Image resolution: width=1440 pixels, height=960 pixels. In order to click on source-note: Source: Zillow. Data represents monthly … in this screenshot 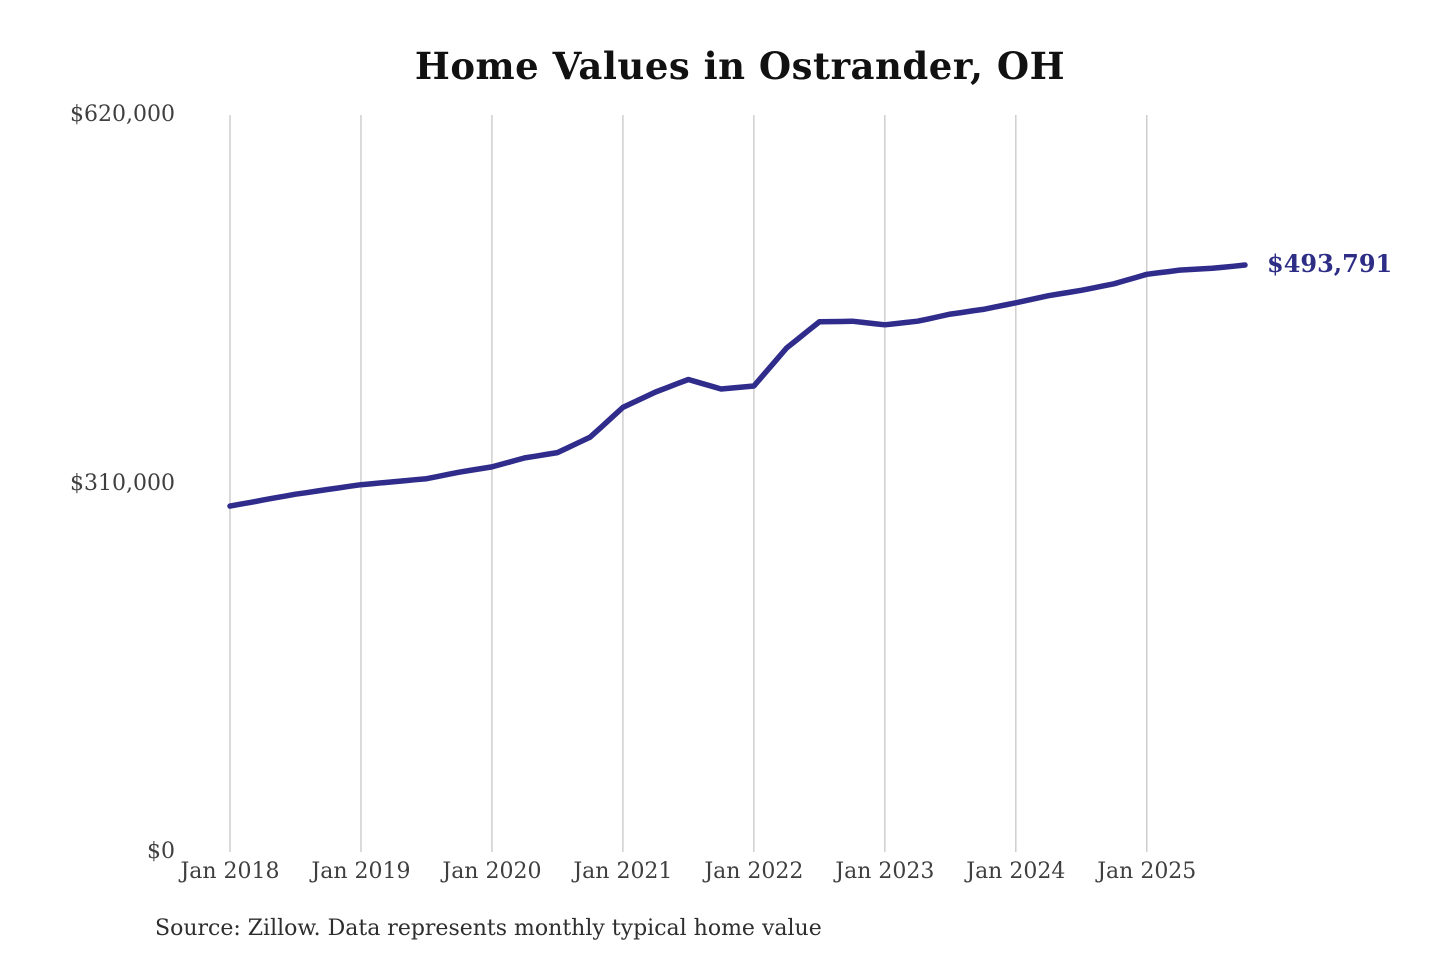, I will do `click(488, 928)`.